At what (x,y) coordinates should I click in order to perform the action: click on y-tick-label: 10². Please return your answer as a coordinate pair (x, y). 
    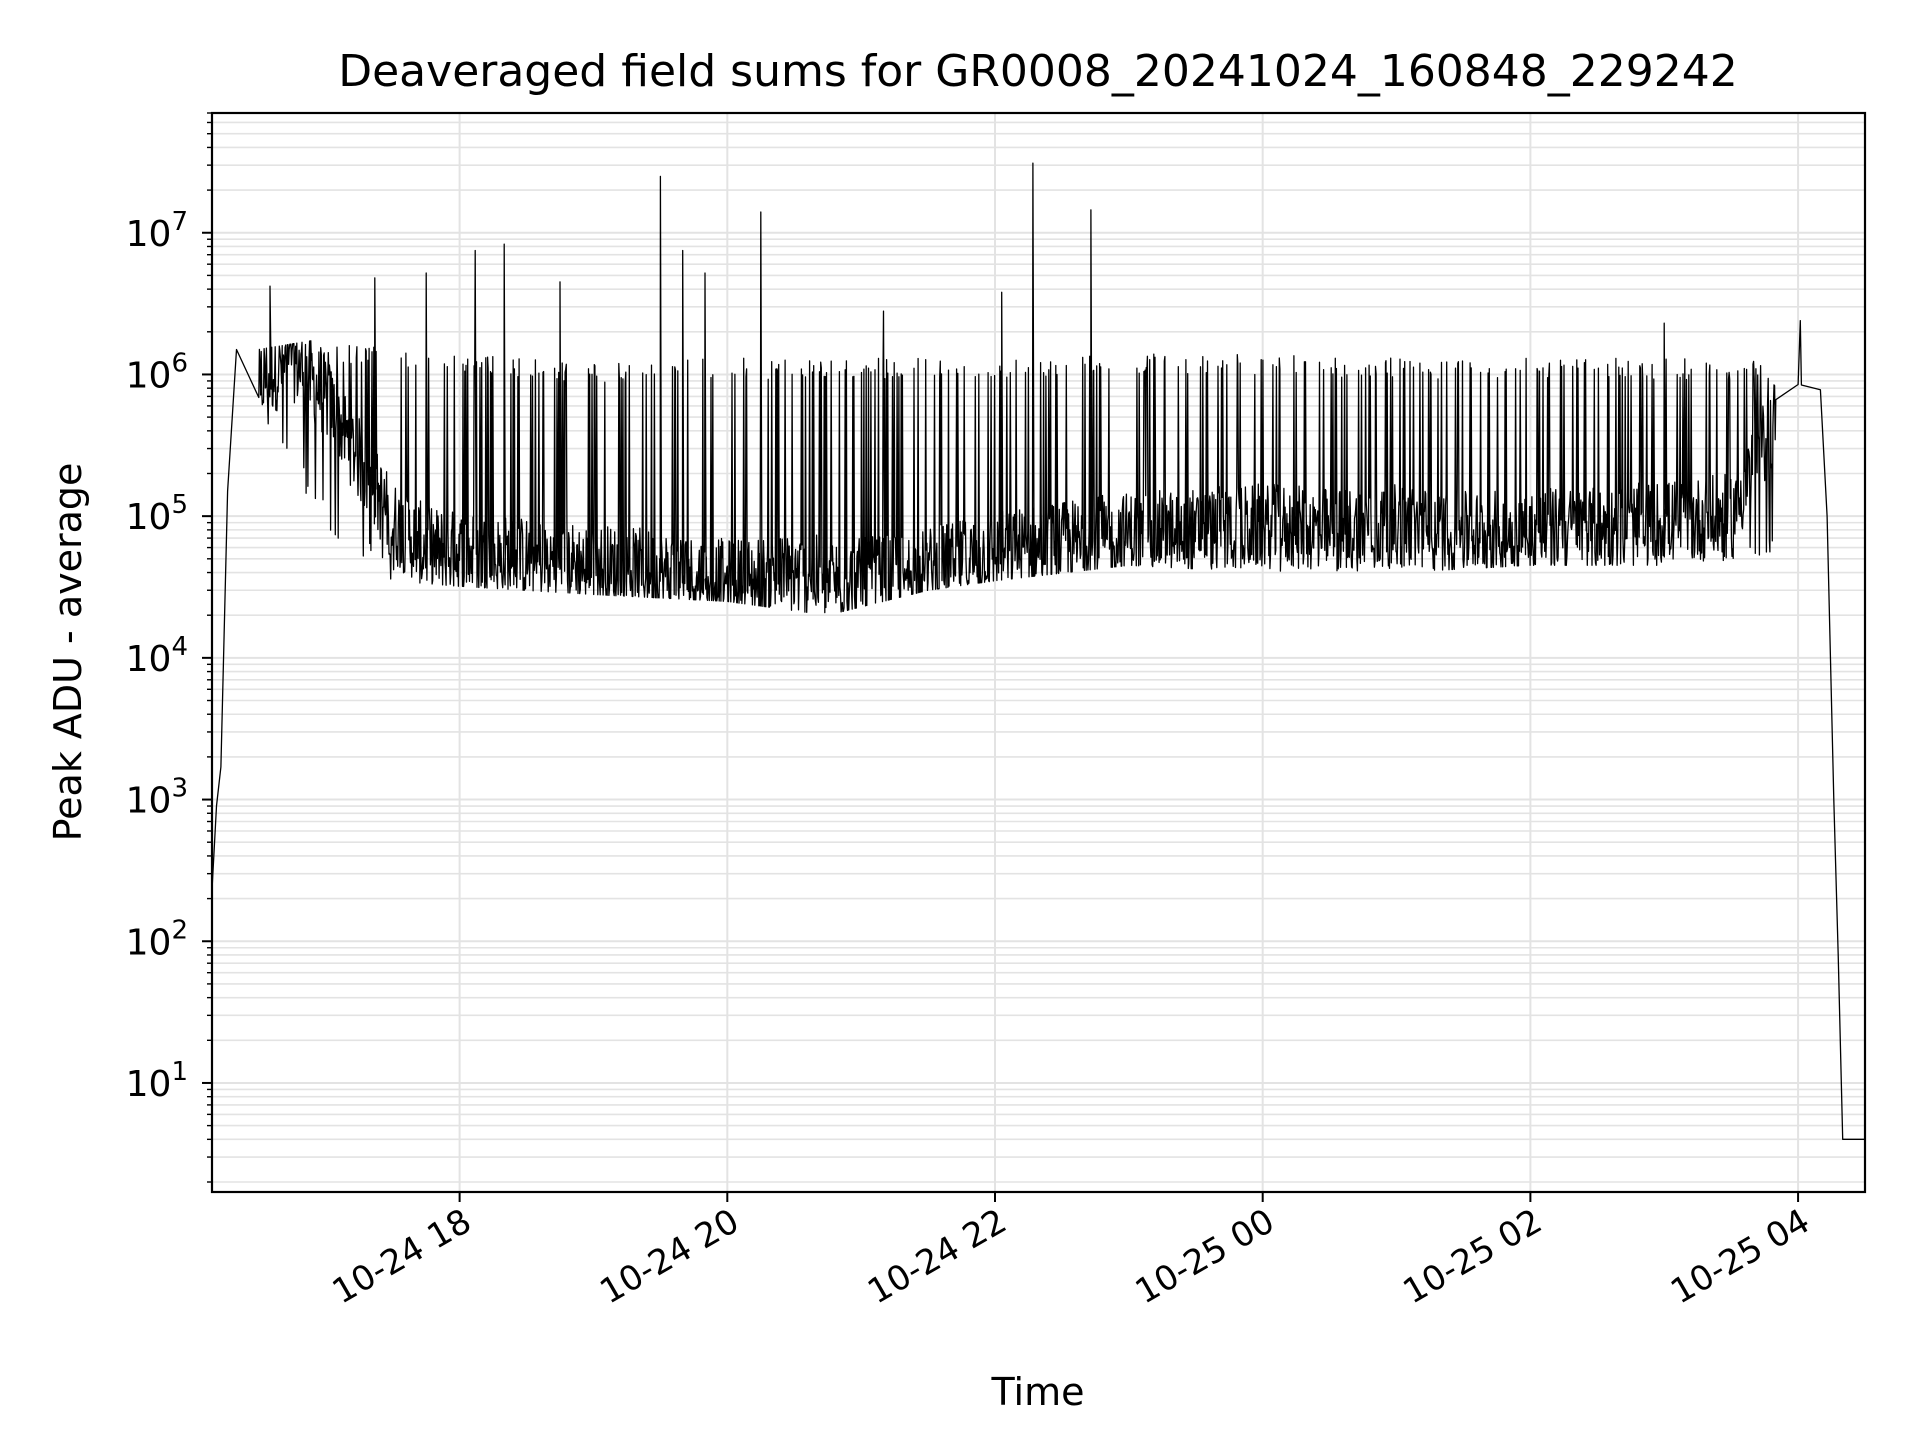
    Looking at the image, I should click on (157, 939).